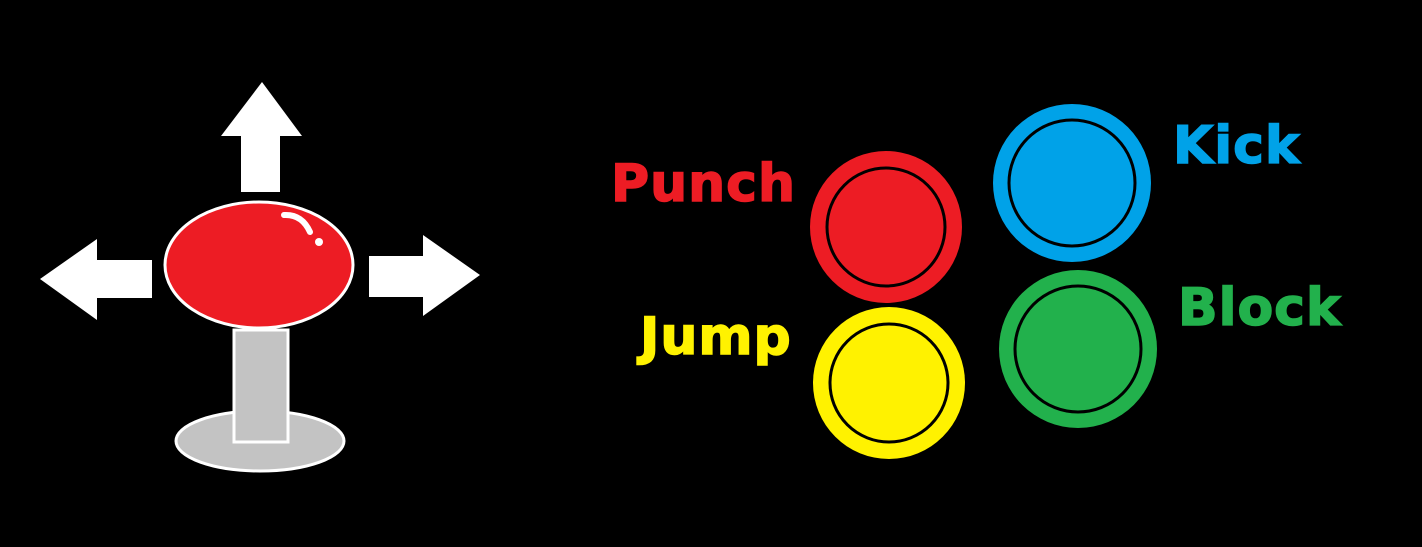 The width and height of the screenshot is (1422, 547). Describe the element at coordinates (703, 184) in the screenshot. I see `punch-label: Punch` at that location.